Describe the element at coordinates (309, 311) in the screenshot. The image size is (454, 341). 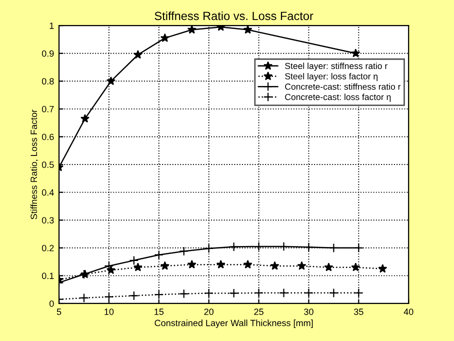
I see `x-tick-label: 30` at that location.